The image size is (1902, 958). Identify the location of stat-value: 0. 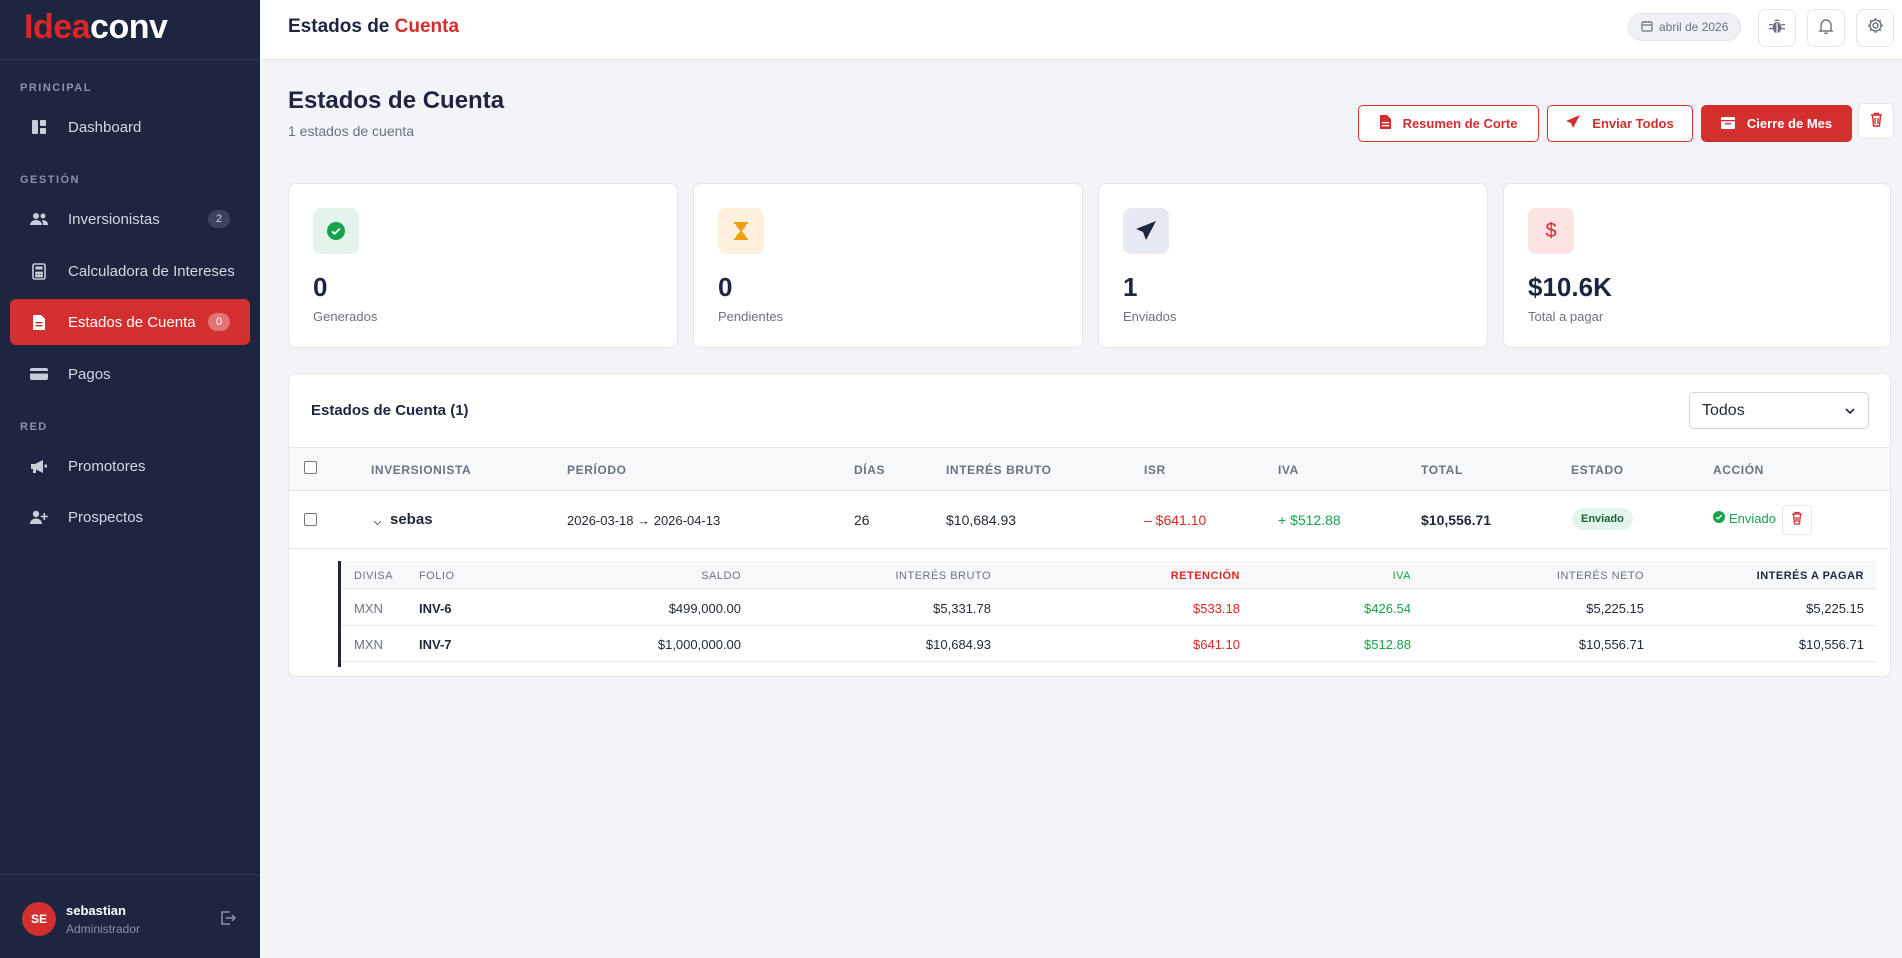
(320, 287).